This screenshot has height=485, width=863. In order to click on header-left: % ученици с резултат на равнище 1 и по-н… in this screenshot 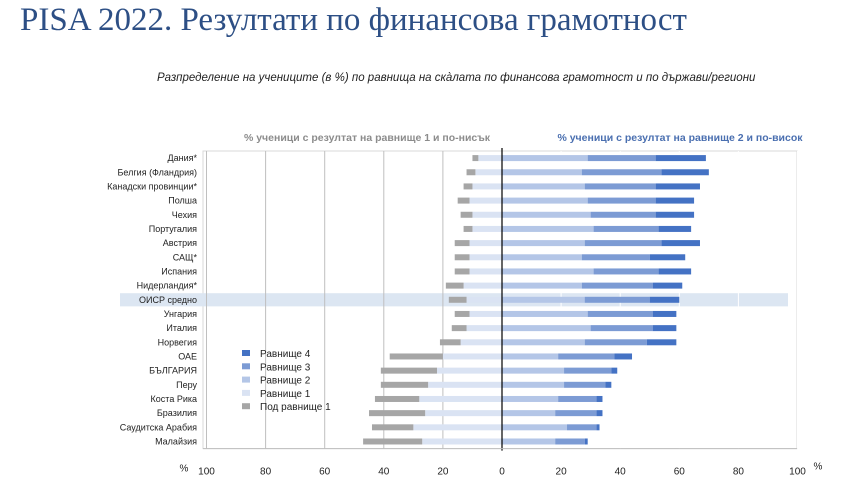, I will do `click(367, 138)`.